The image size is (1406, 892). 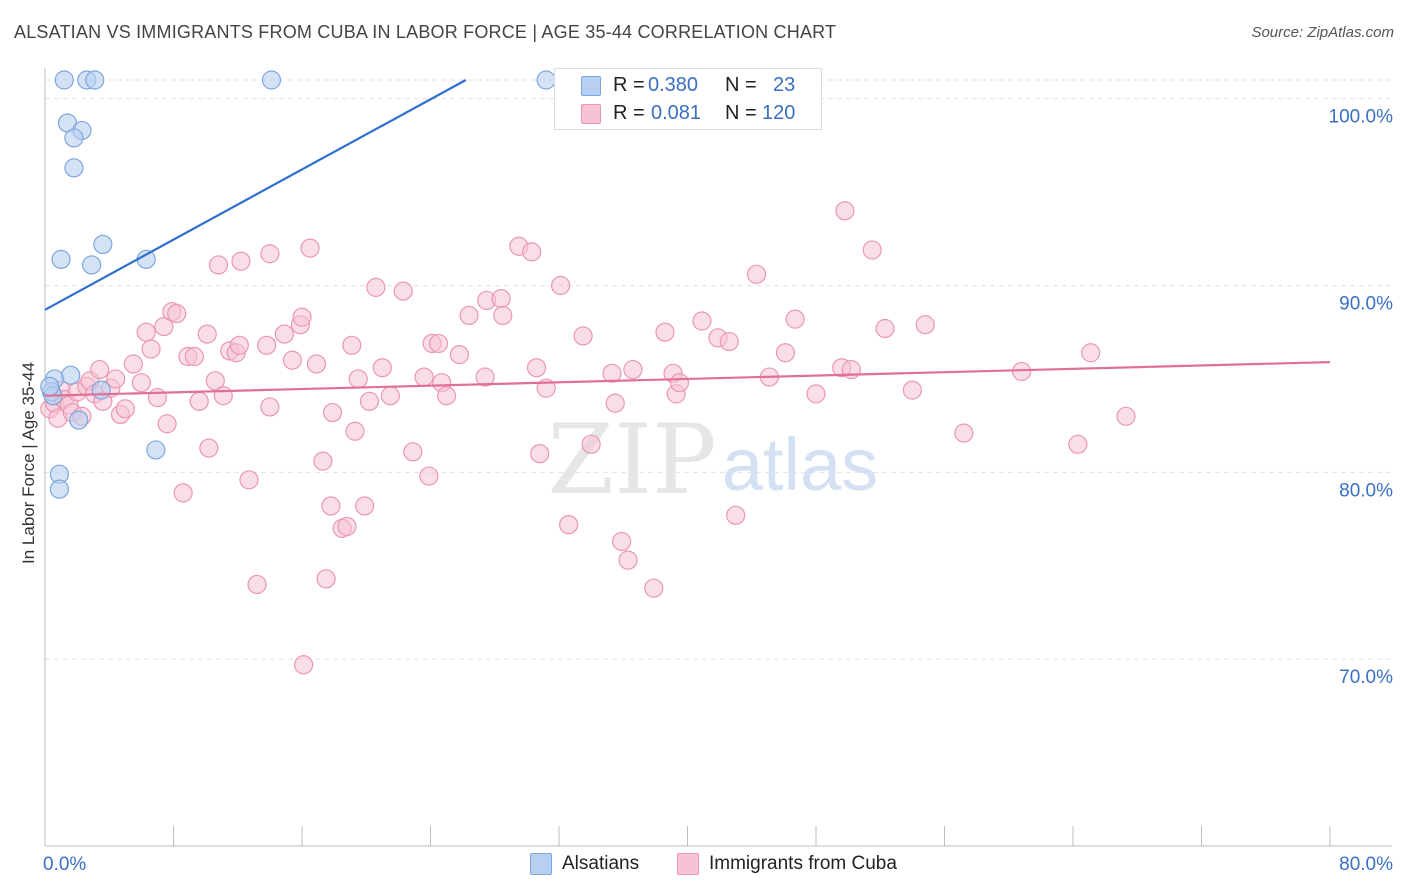 What do you see at coordinates (631, 460) in the screenshot?
I see `watermark-zip: ZIP` at bounding box center [631, 460].